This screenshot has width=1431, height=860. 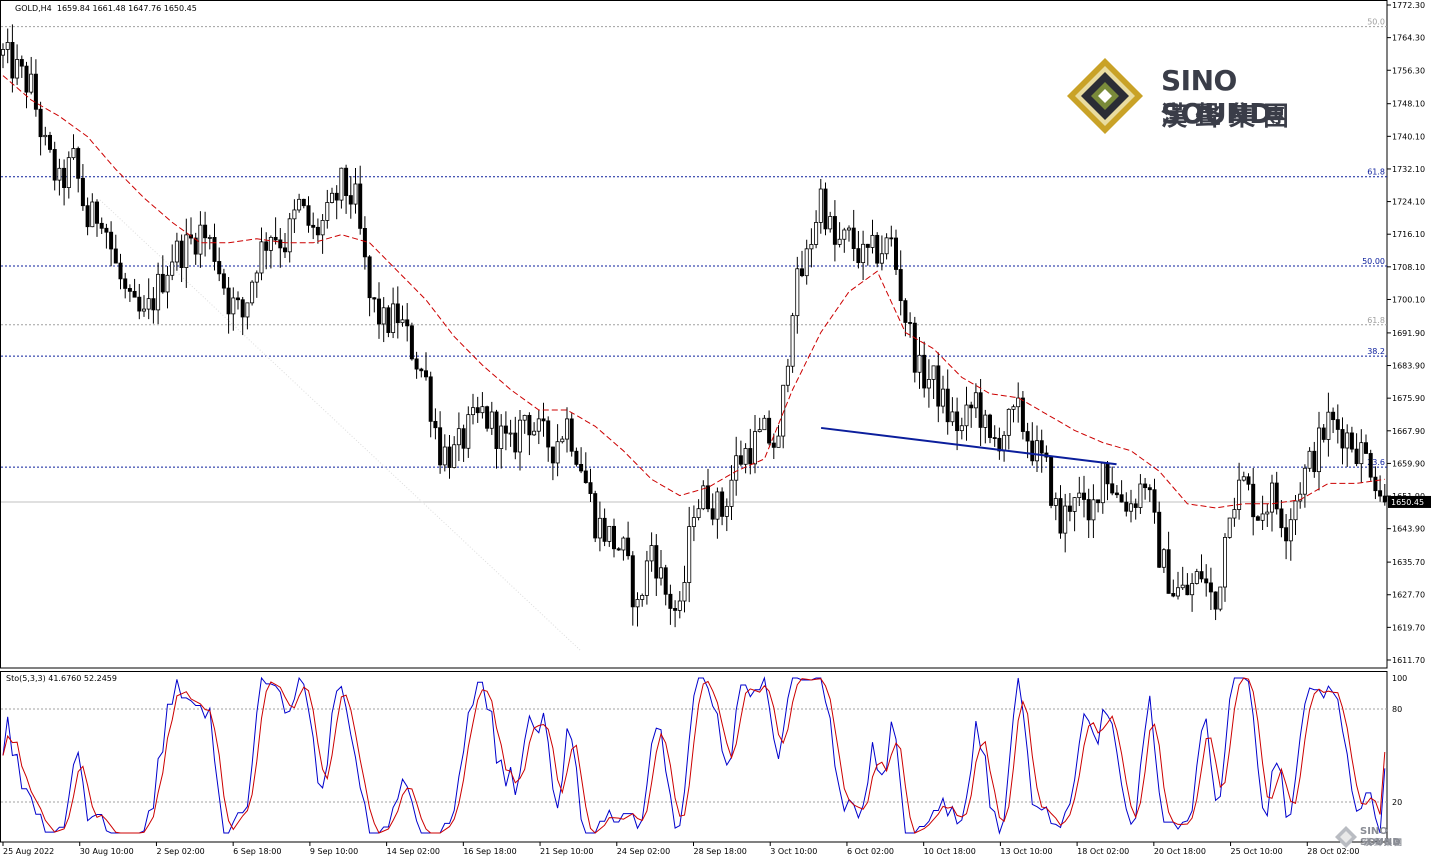 What do you see at coordinates (1408, 70) in the screenshot?
I see `price-tick-label: 1756.30` at bounding box center [1408, 70].